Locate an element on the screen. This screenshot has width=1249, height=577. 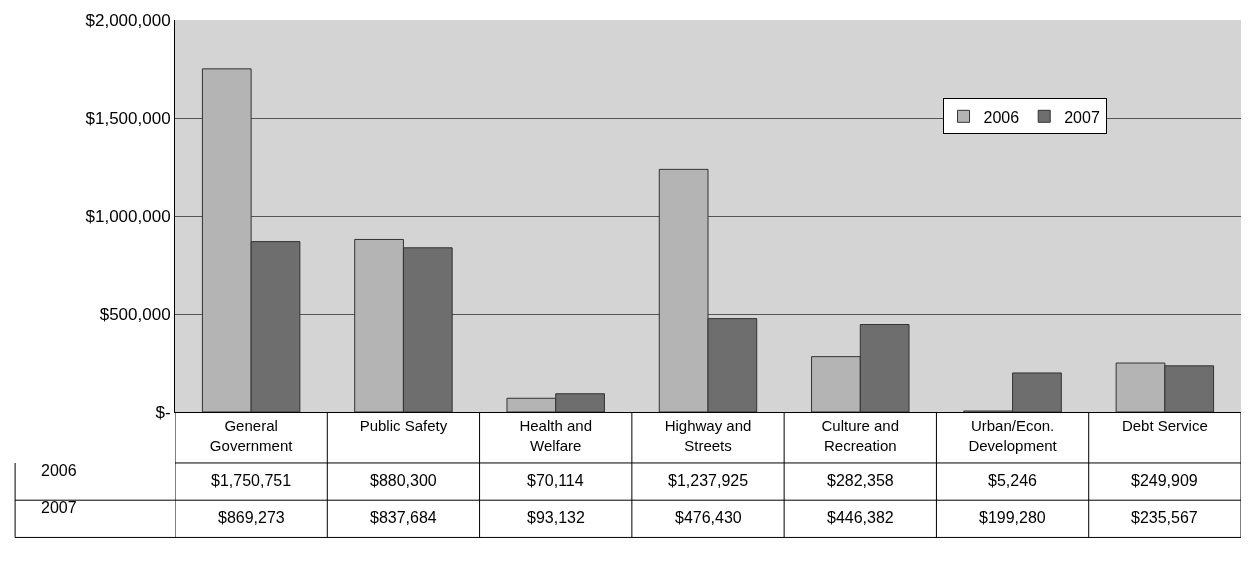
data-label: $70,114 is located at coordinates (555, 480).